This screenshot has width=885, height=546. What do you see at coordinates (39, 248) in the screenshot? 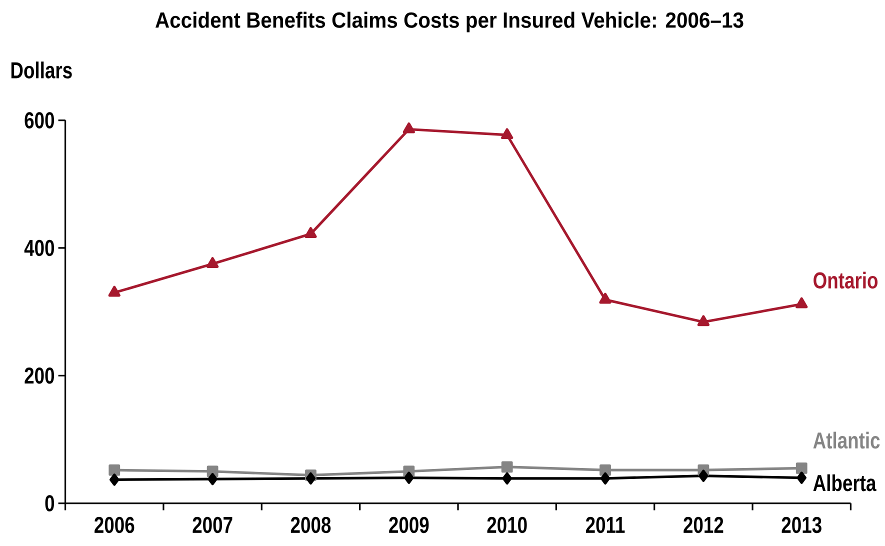
I see `y-tick-label: 400` at bounding box center [39, 248].